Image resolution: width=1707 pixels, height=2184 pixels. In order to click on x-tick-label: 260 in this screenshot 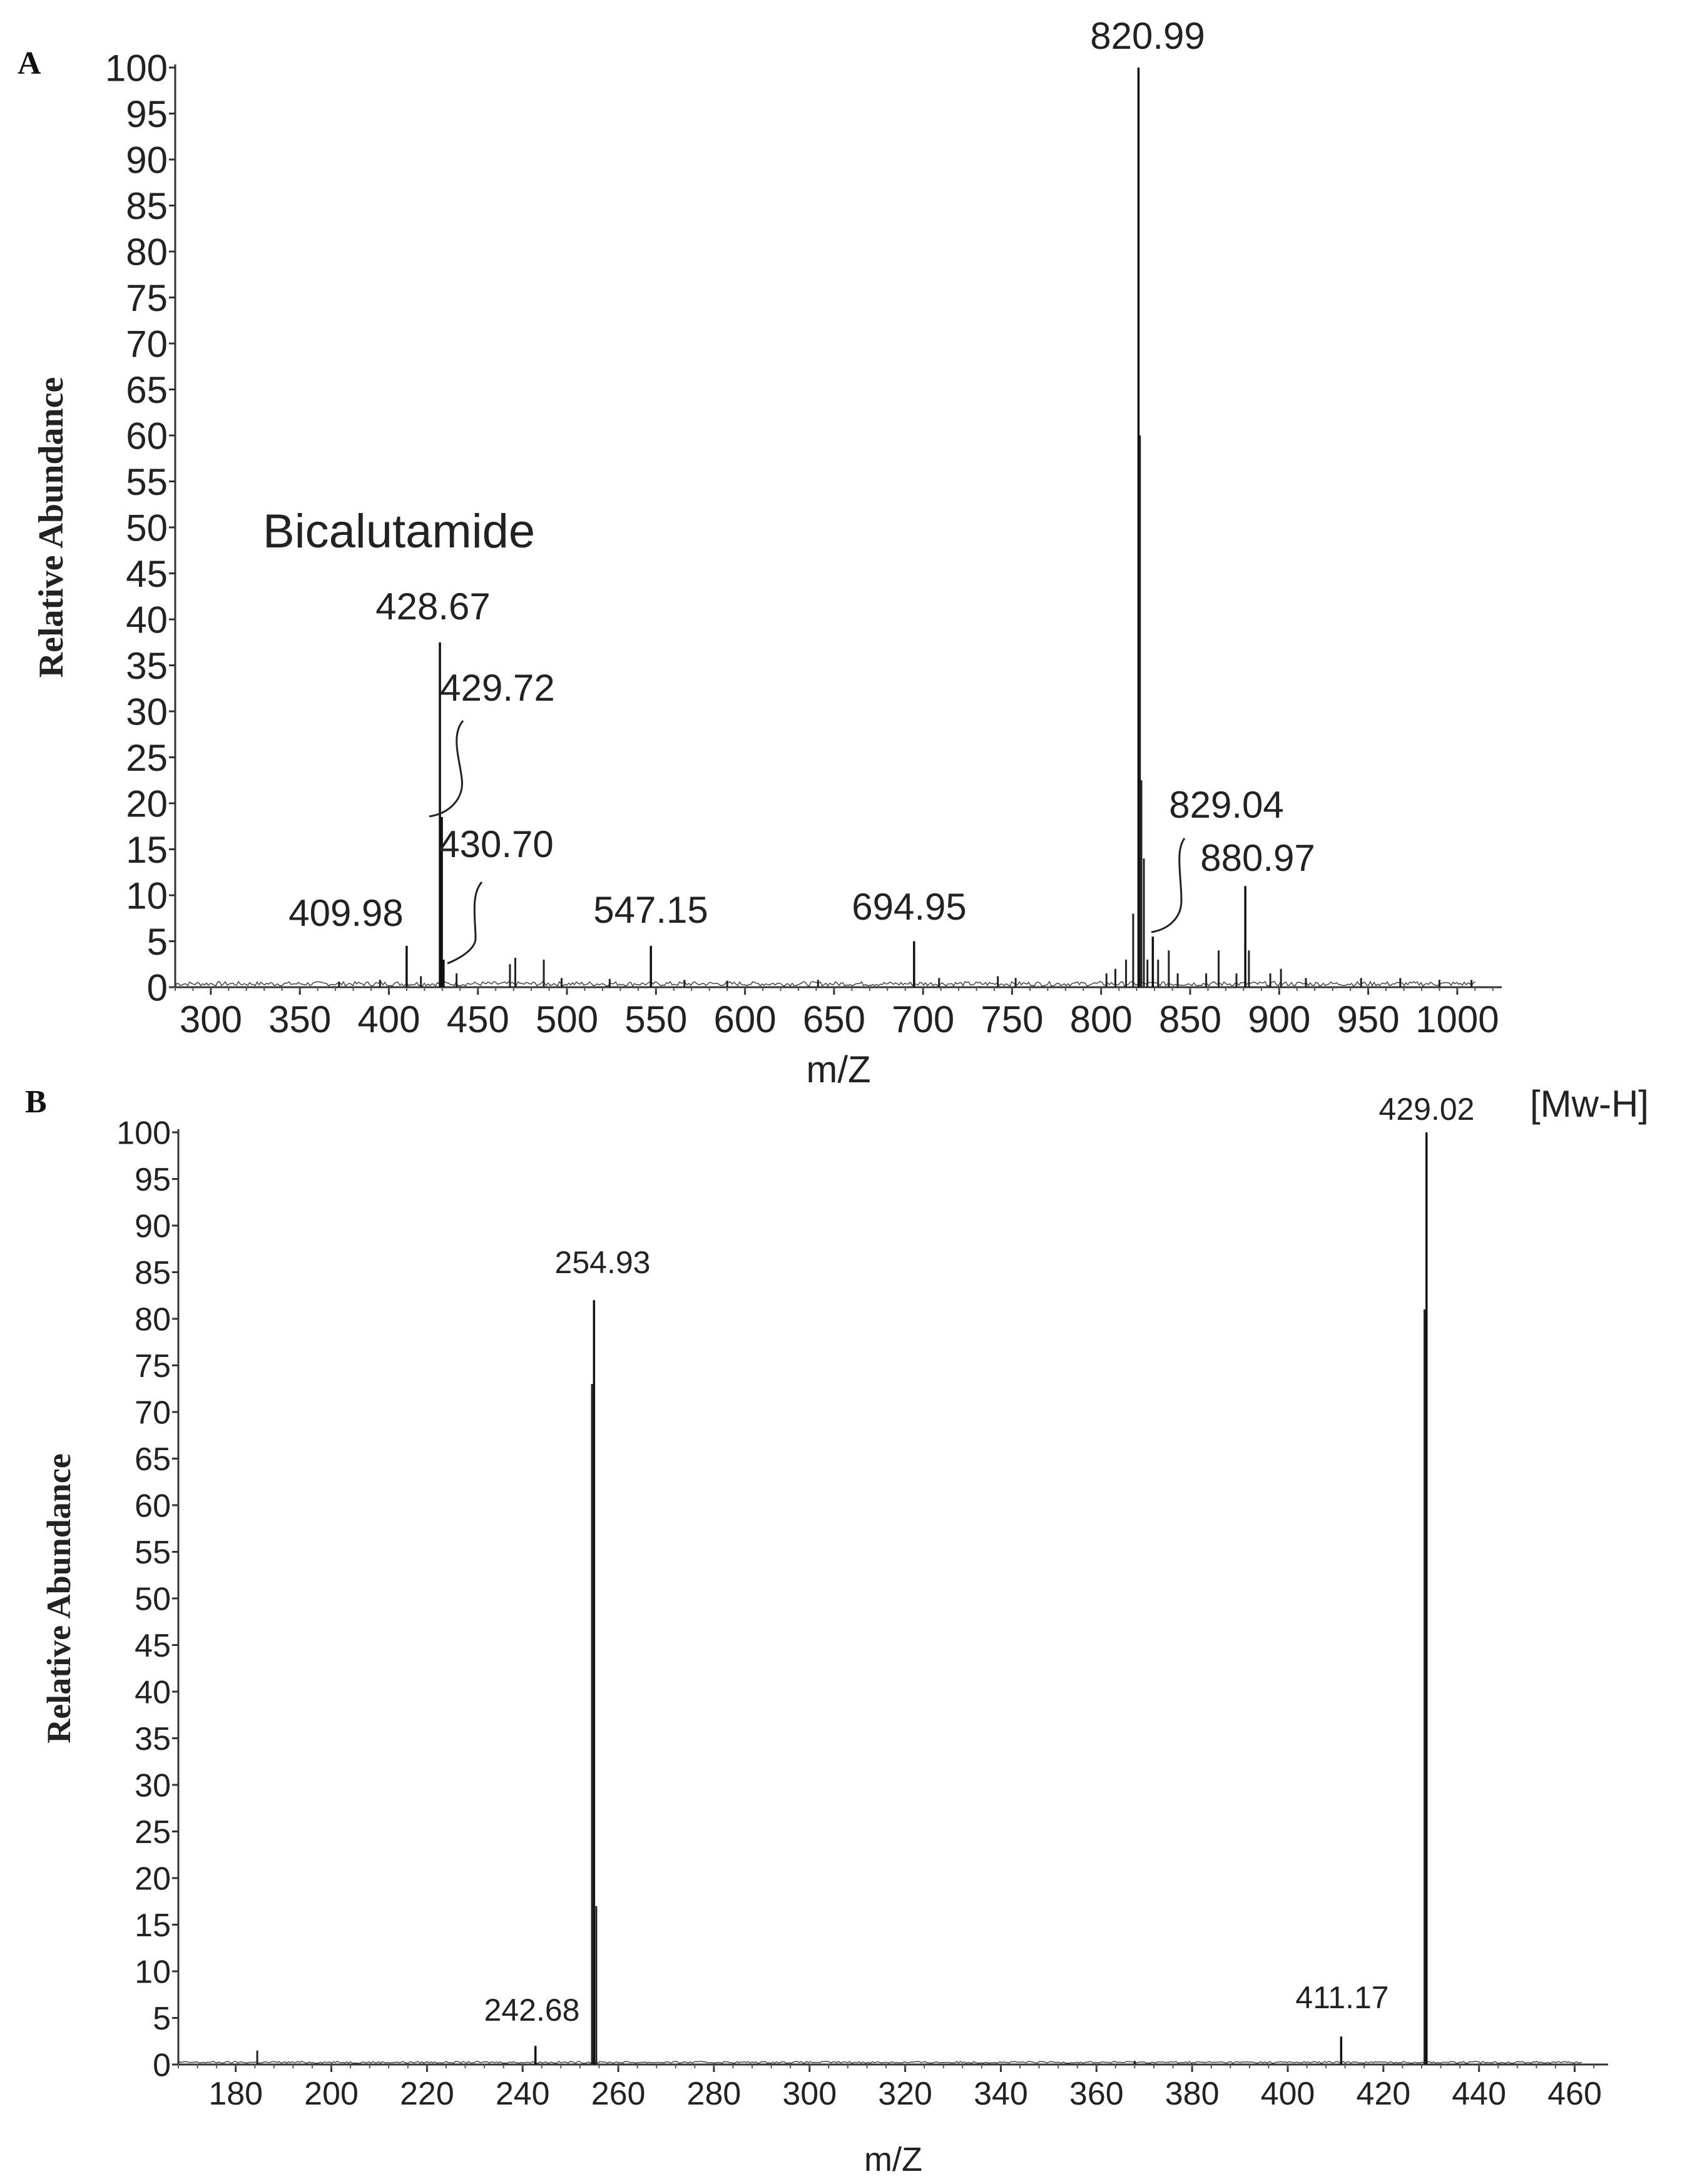, I will do `click(618, 2094)`.